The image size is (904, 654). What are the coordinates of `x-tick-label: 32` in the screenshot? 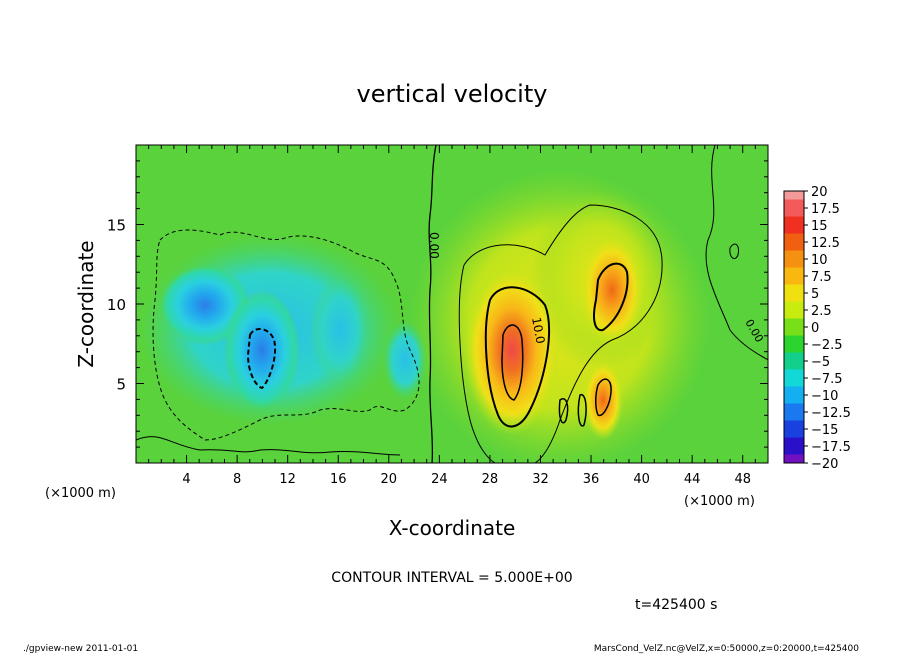 It's located at (540, 479).